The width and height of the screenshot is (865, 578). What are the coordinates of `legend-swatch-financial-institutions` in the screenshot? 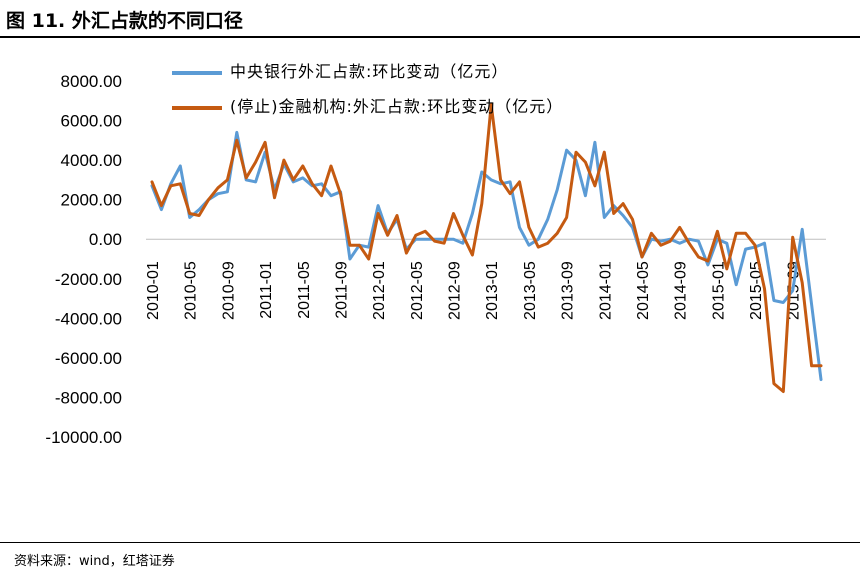 It's located at (197, 107).